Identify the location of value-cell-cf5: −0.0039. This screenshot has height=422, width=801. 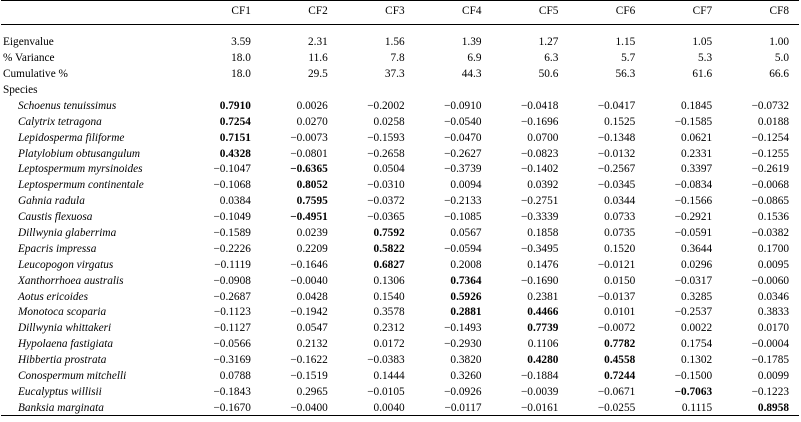
(539, 391).